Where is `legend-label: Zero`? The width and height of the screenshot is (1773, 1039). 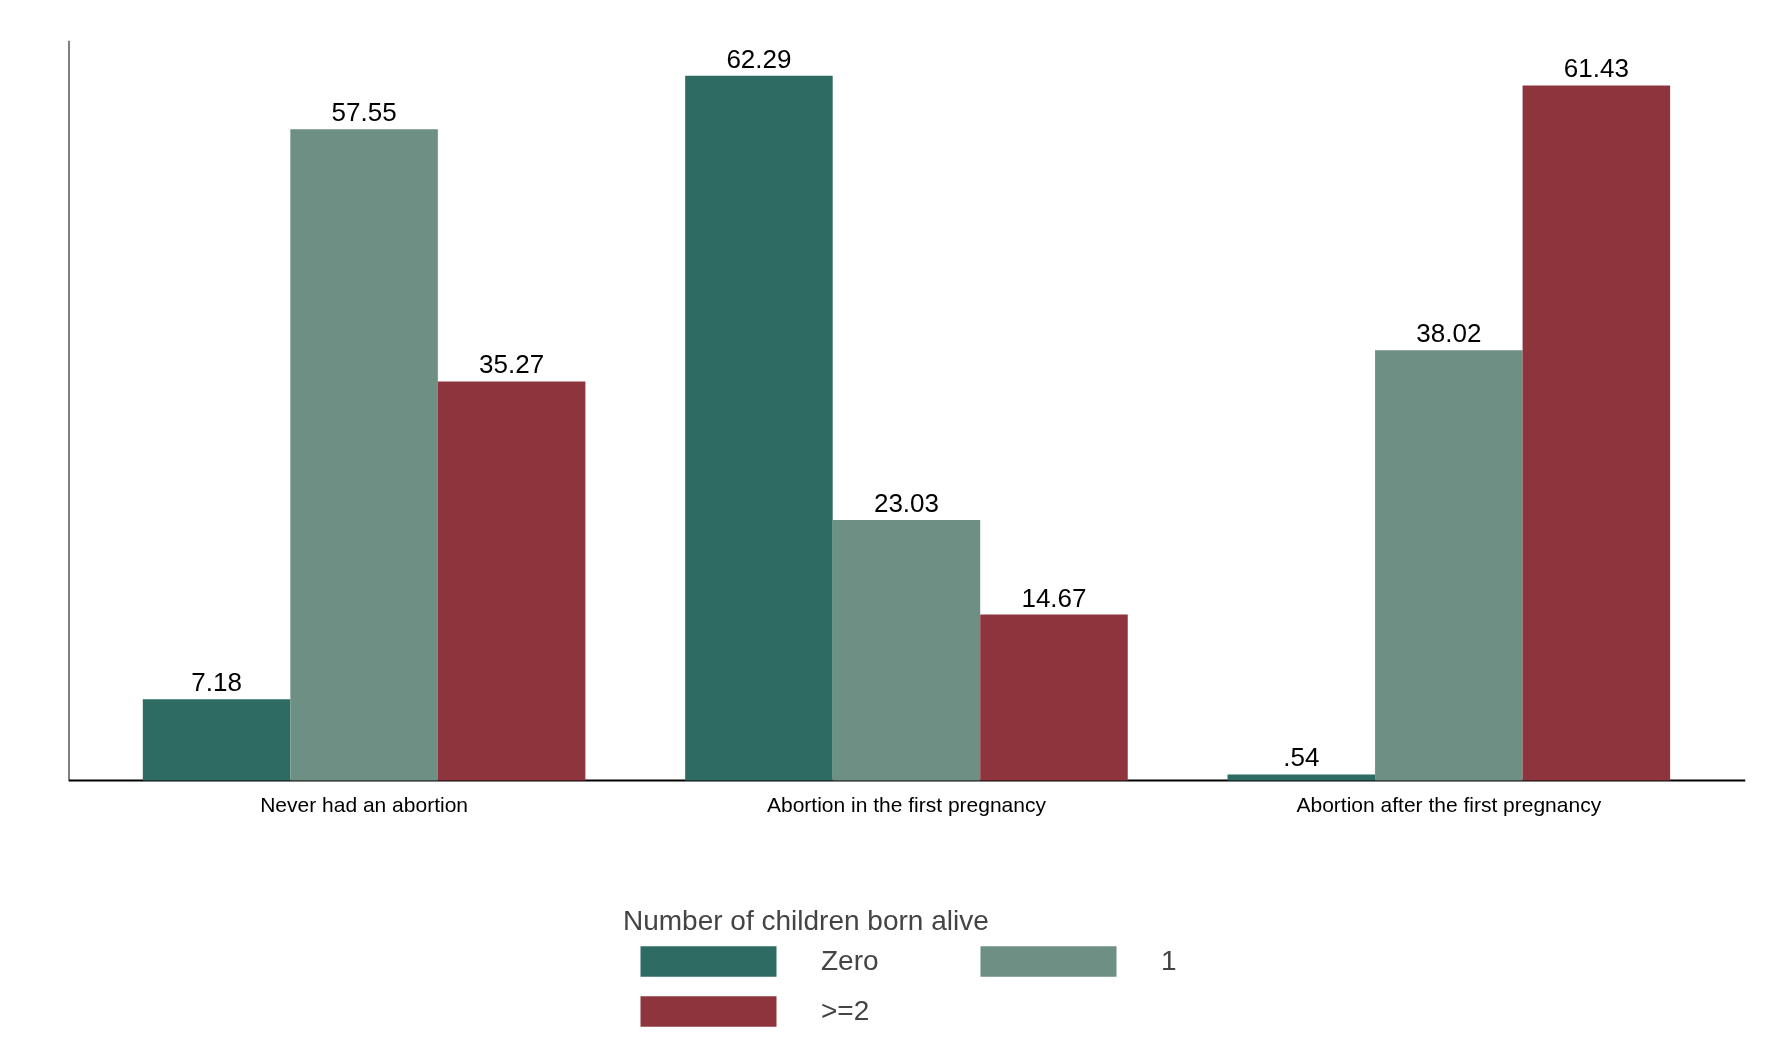 legend-label: Zero is located at coordinates (850, 961).